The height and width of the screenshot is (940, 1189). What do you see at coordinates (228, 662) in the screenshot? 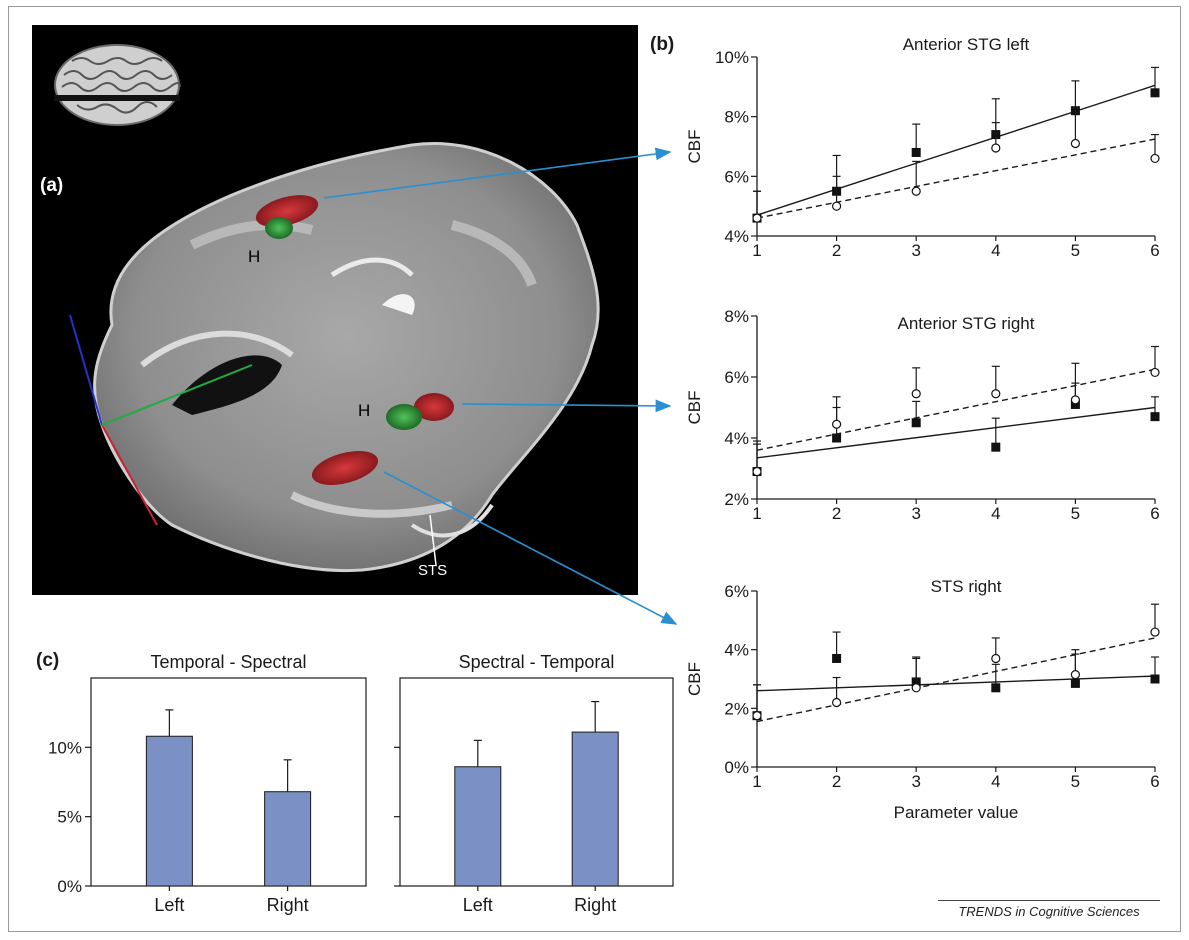
I see `chart-title: Temporal - Spectral` at bounding box center [228, 662].